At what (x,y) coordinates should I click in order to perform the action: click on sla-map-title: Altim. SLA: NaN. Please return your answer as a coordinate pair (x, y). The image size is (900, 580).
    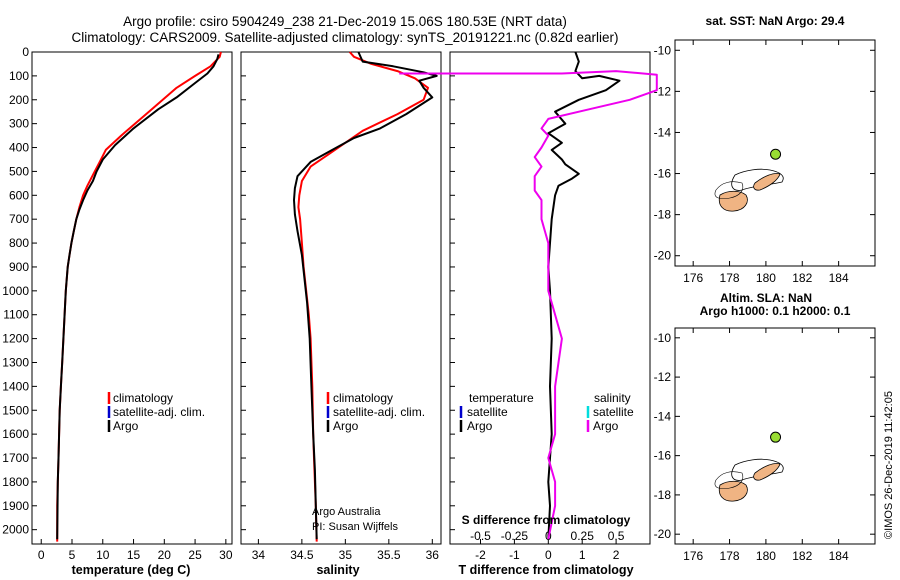
    Looking at the image, I should click on (766, 298).